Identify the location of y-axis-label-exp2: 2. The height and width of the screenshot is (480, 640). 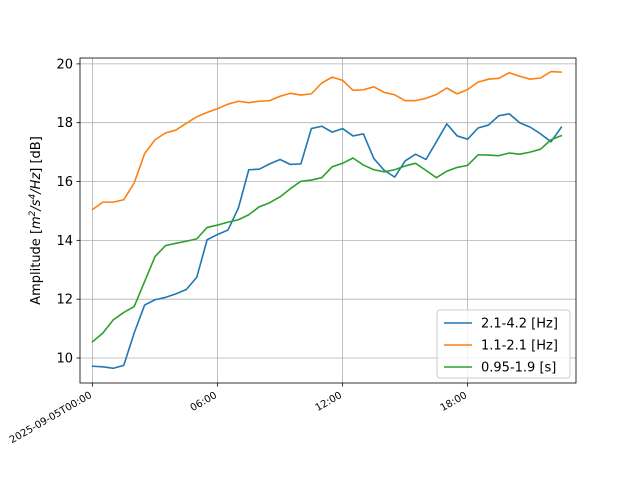
(33, 213).